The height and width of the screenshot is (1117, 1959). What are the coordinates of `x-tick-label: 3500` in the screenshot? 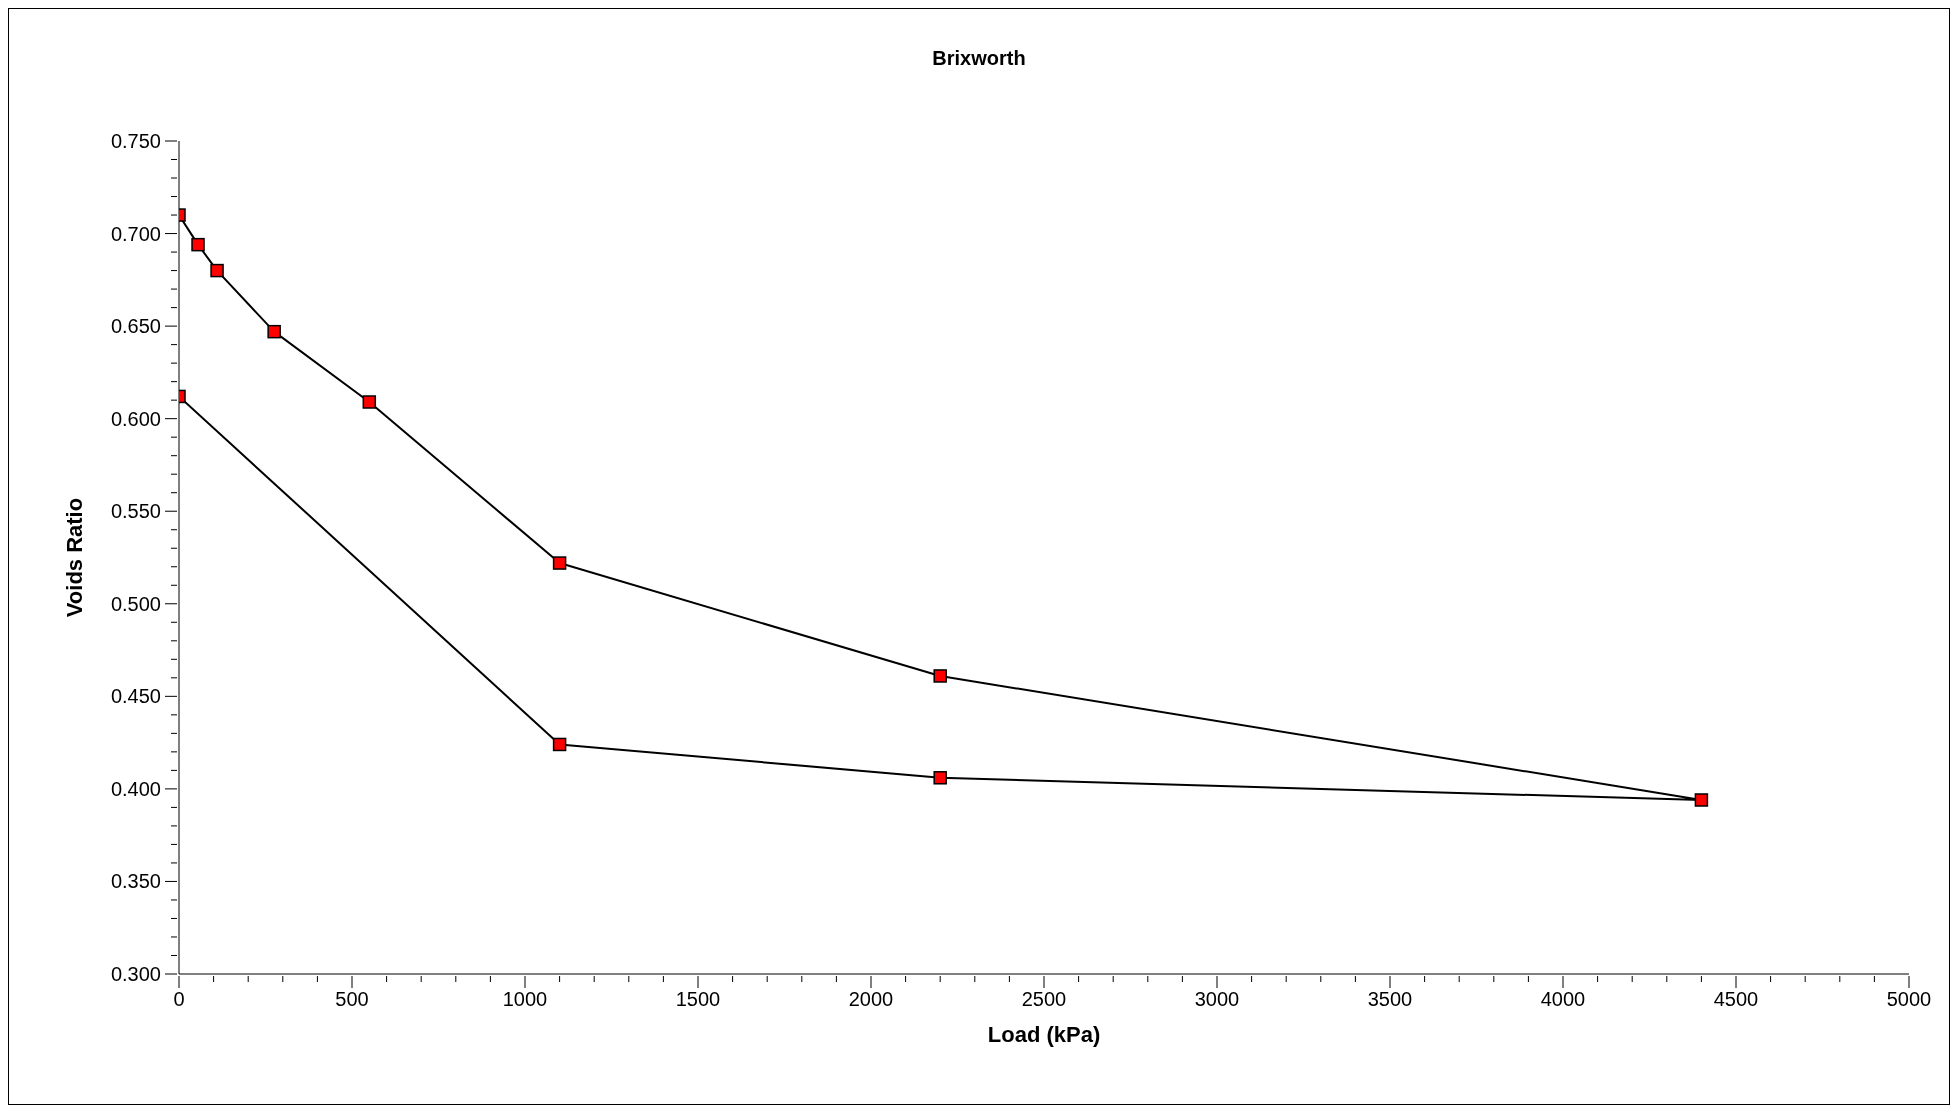 It's located at (1390, 999).